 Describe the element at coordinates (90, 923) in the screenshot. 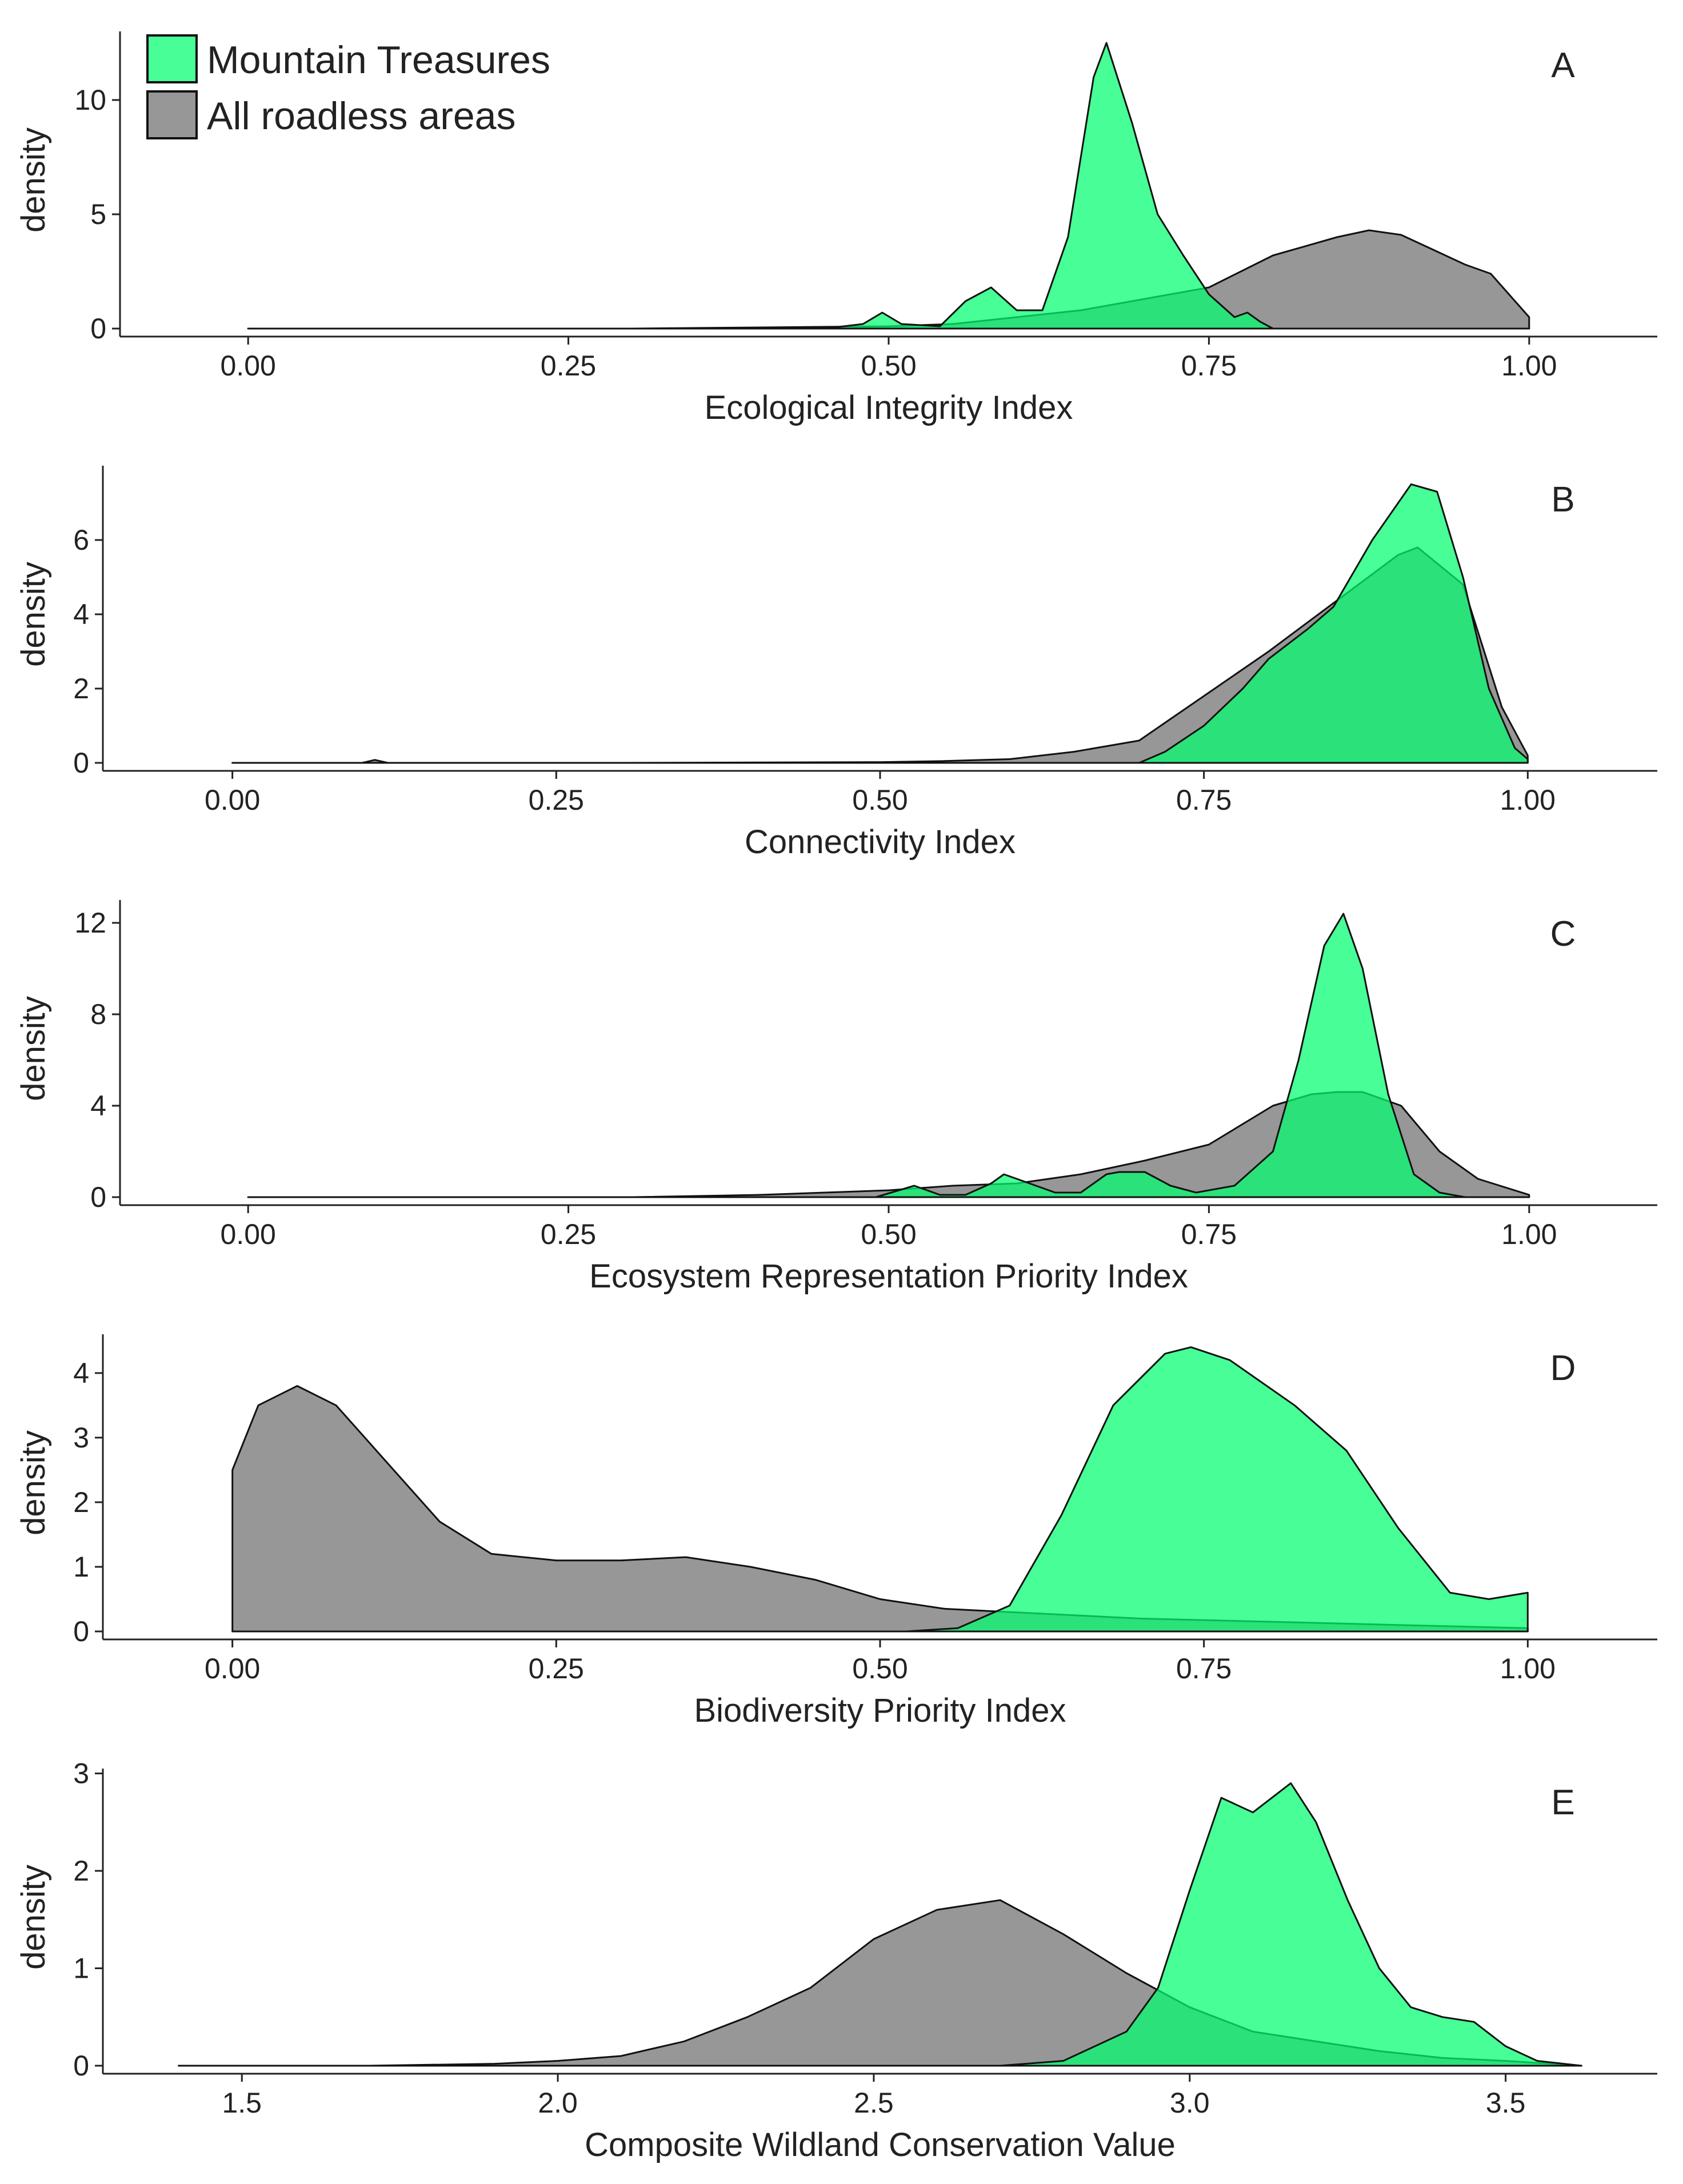

I see `y-tick-label: 12` at that location.